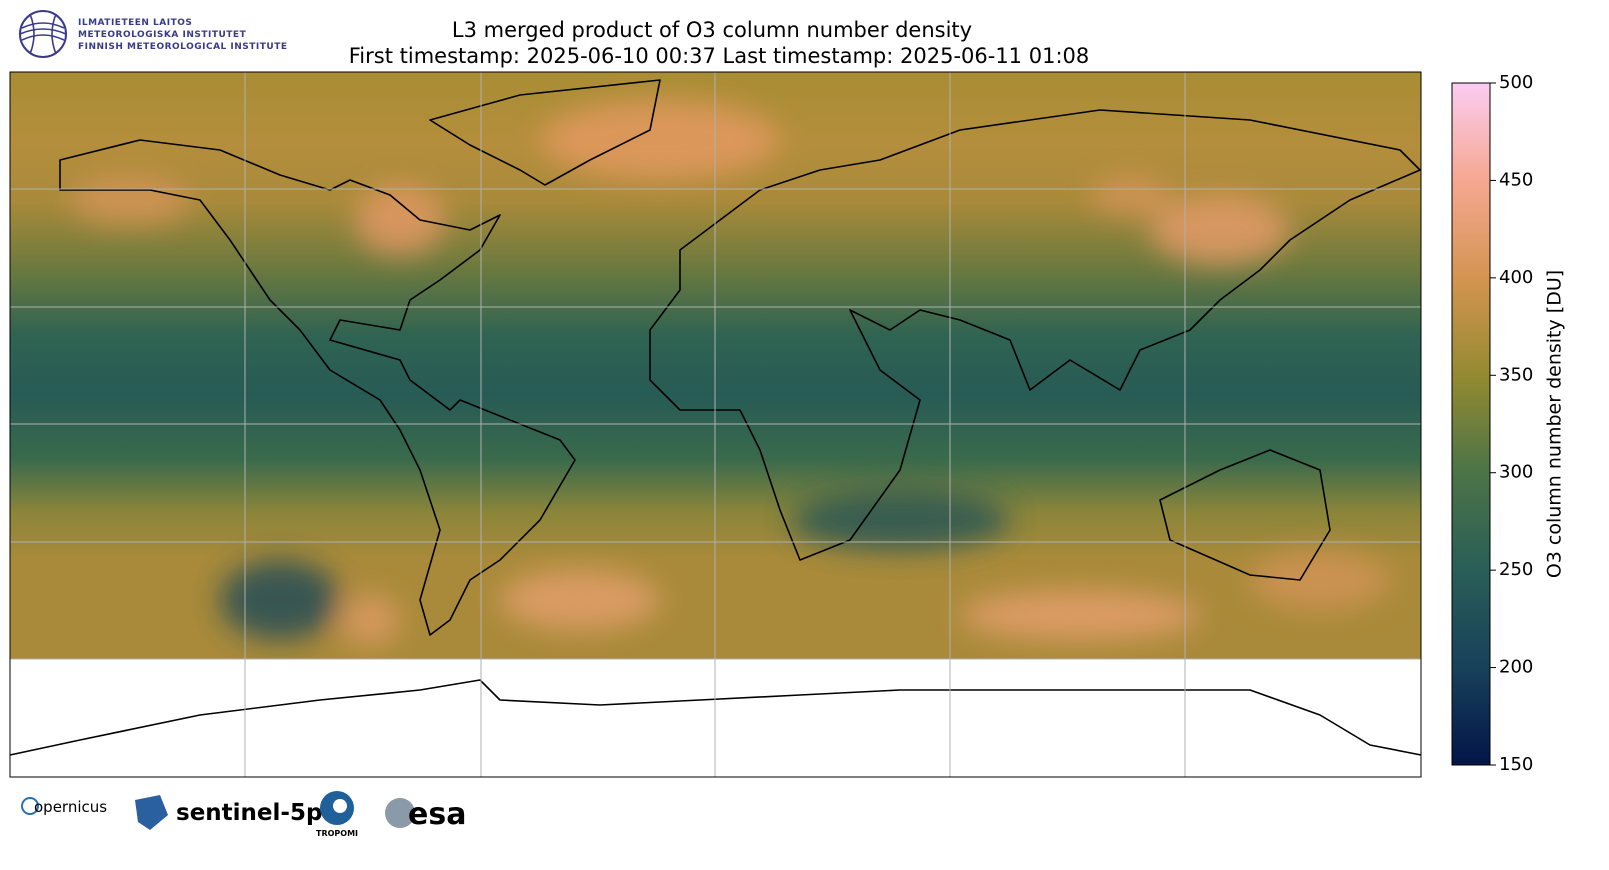 The height and width of the screenshot is (870, 1609). What do you see at coordinates (1516, 472) in the screenshot?
I see `colorbar-tick-label: 300` at bounding box center [1516, 472].